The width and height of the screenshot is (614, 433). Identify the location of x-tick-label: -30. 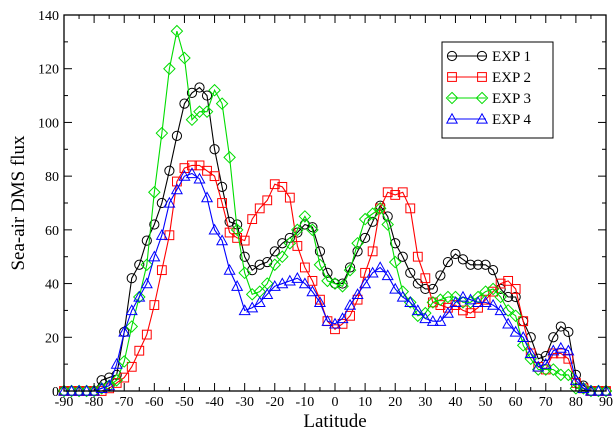
(244, 402).